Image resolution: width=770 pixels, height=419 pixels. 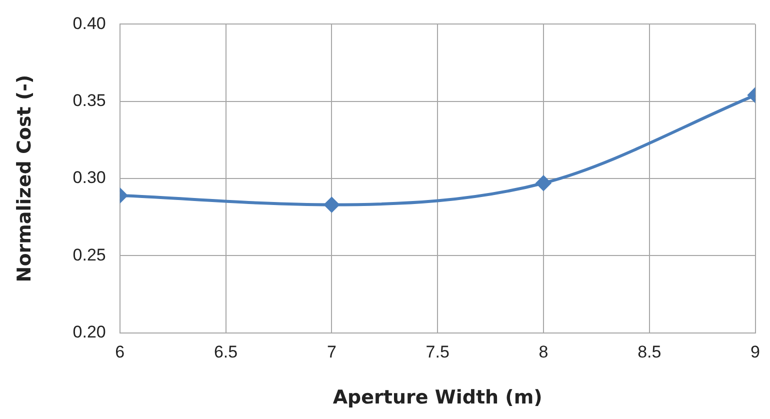 I want to click on y-tick-label: 0.25, so click(x=89, y=254).